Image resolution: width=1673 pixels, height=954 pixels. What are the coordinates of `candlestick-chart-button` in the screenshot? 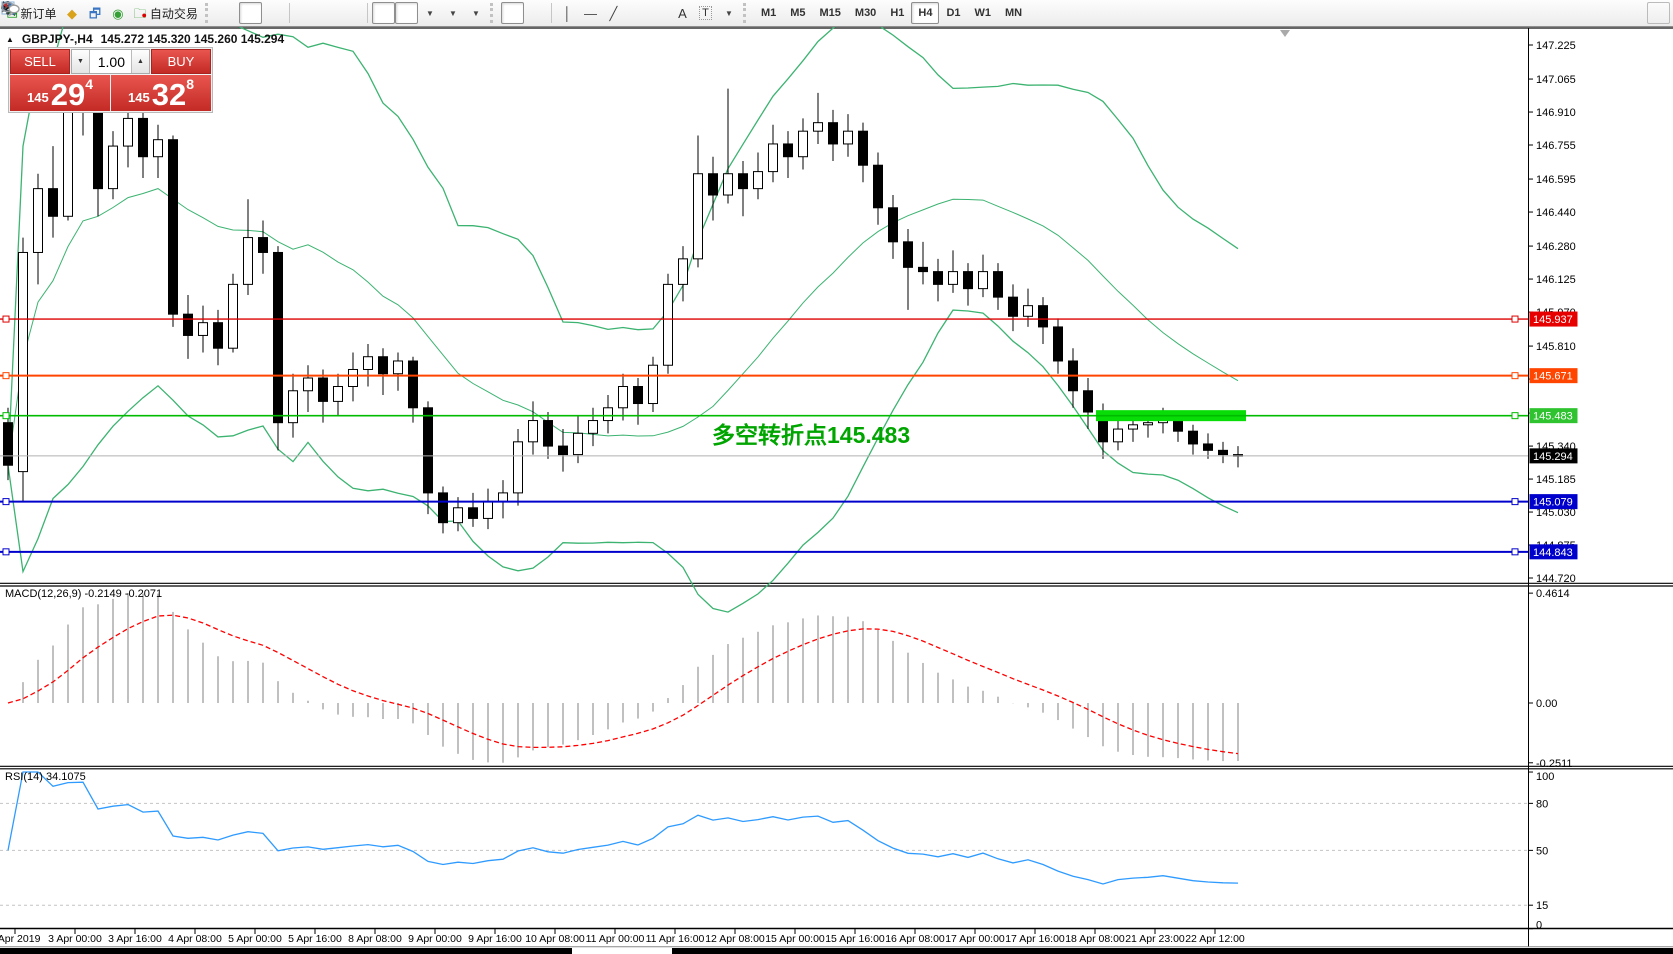 It's located at (132, 13).